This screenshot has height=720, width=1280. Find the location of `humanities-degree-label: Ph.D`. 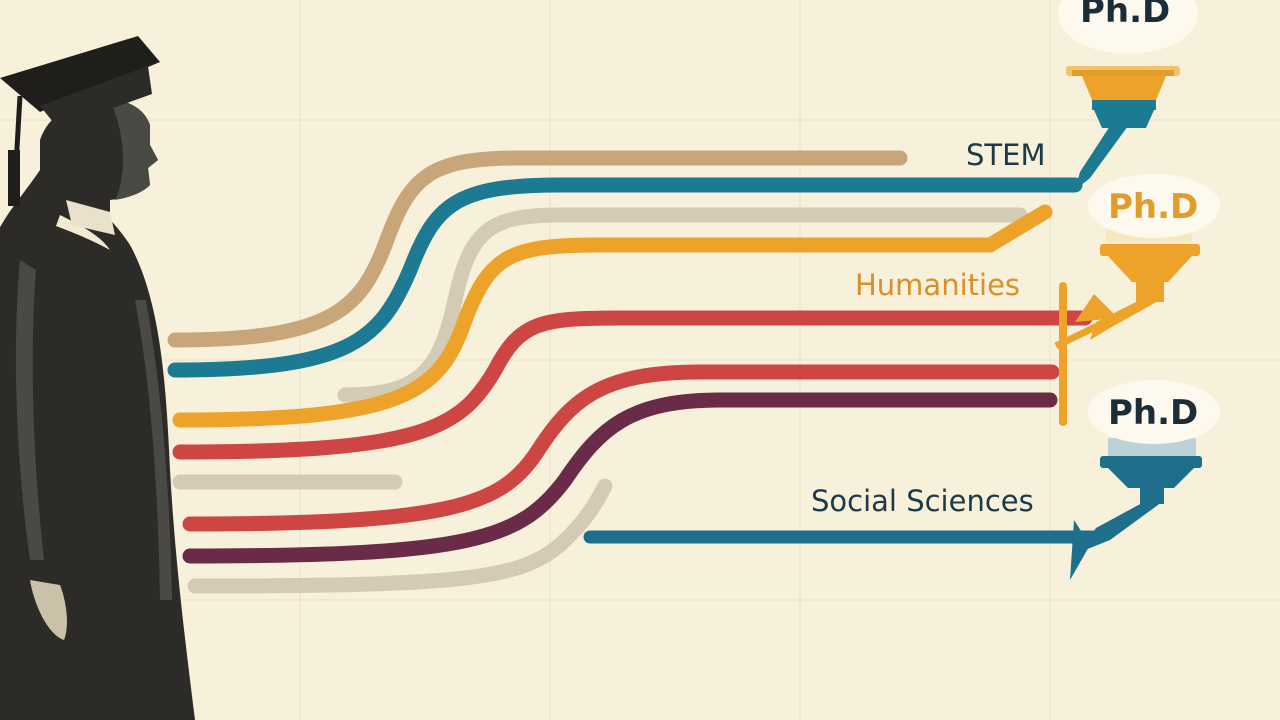

humanities-degree-label: Ph.D is located at coordinates (1153, 207).